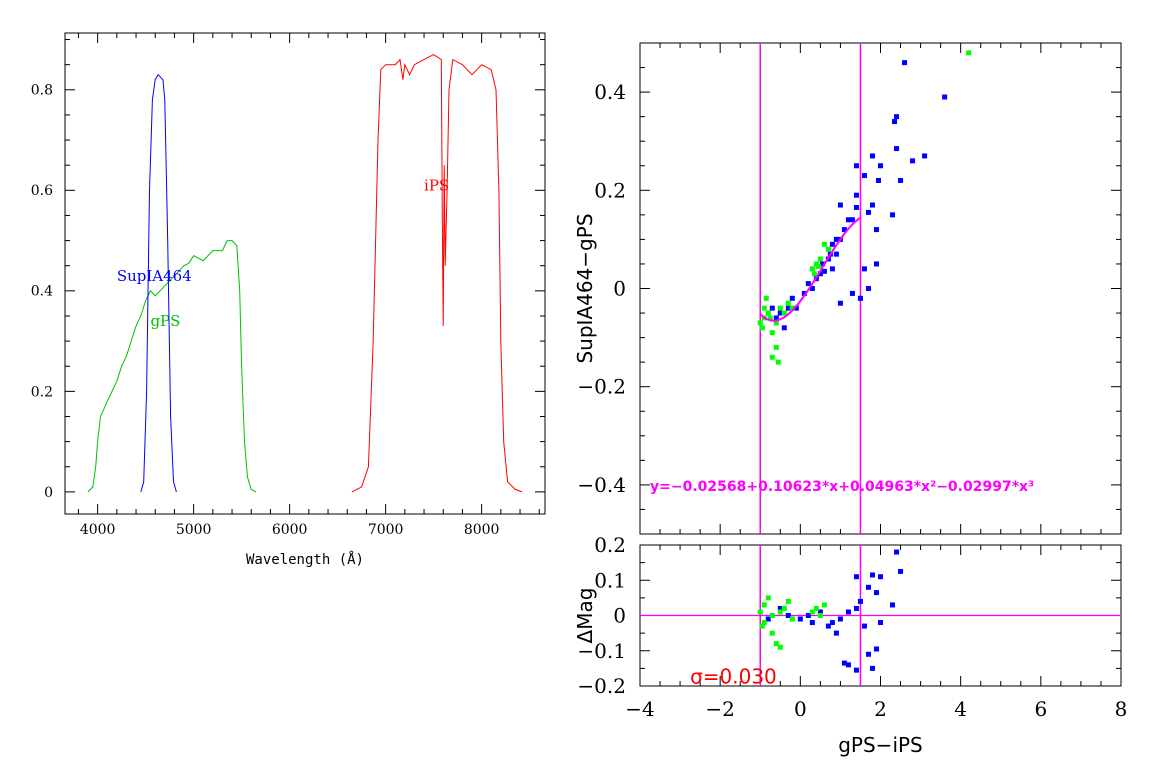 The image size is (1154, 766). Describe the element at coordinates (305, 559) in the screenshot. I see `x-axis-label: Wavelength (Å)` at that location.